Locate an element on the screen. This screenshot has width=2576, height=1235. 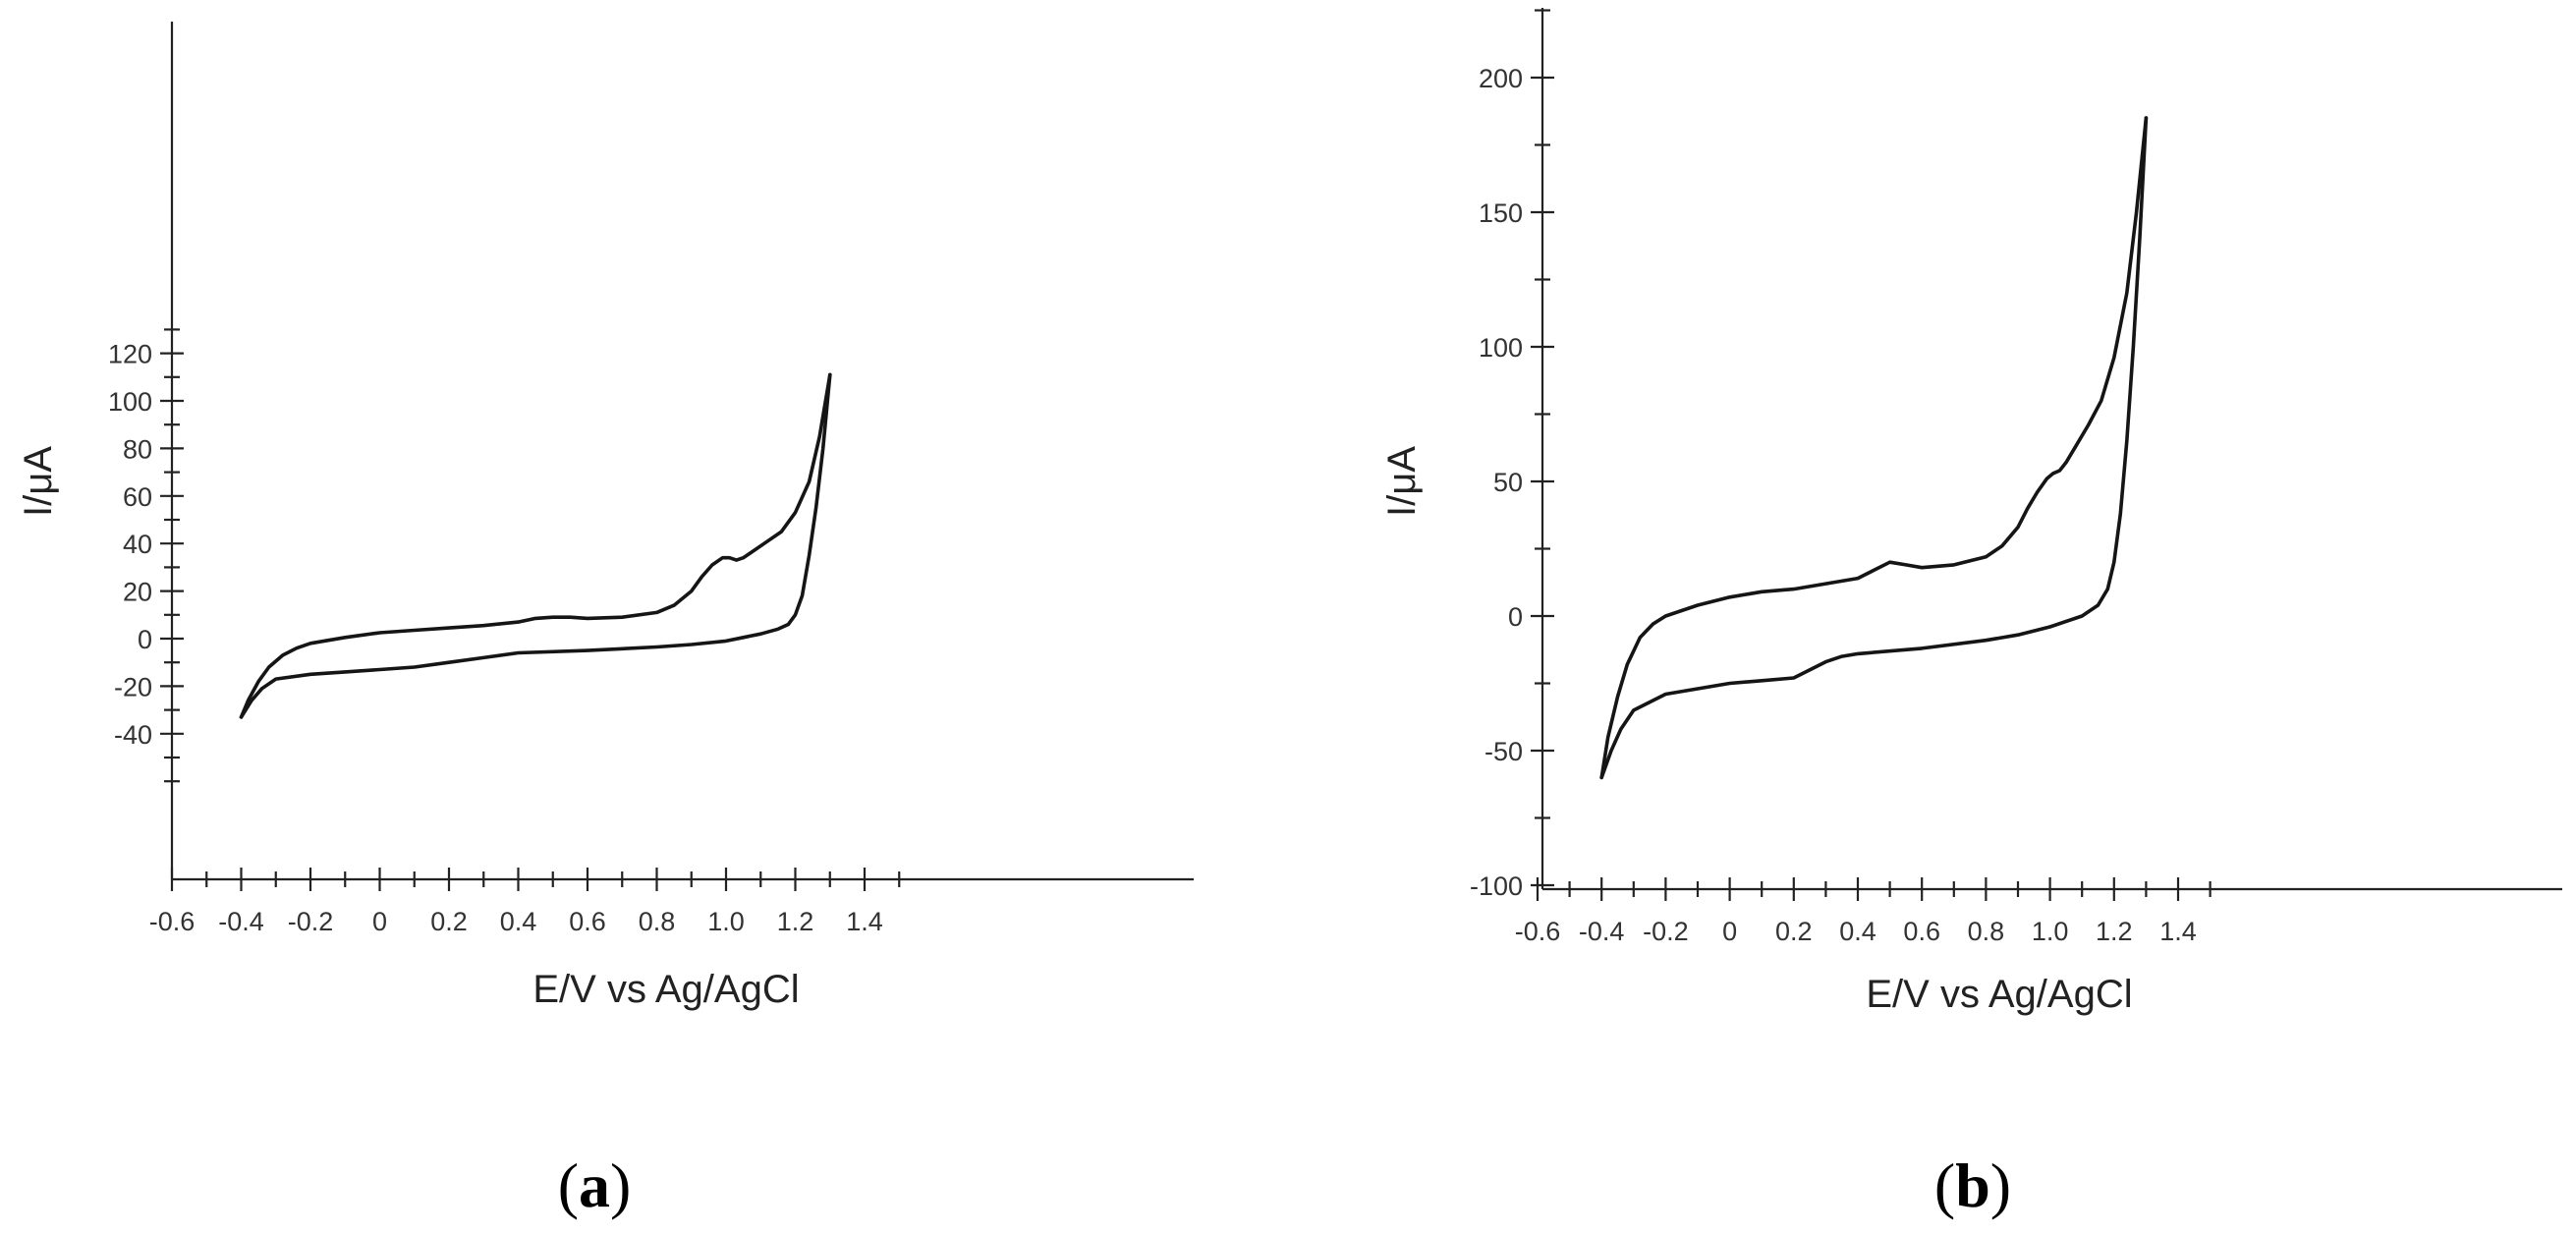
y-tick-label: 150 is located at coordinates (1501, 213).